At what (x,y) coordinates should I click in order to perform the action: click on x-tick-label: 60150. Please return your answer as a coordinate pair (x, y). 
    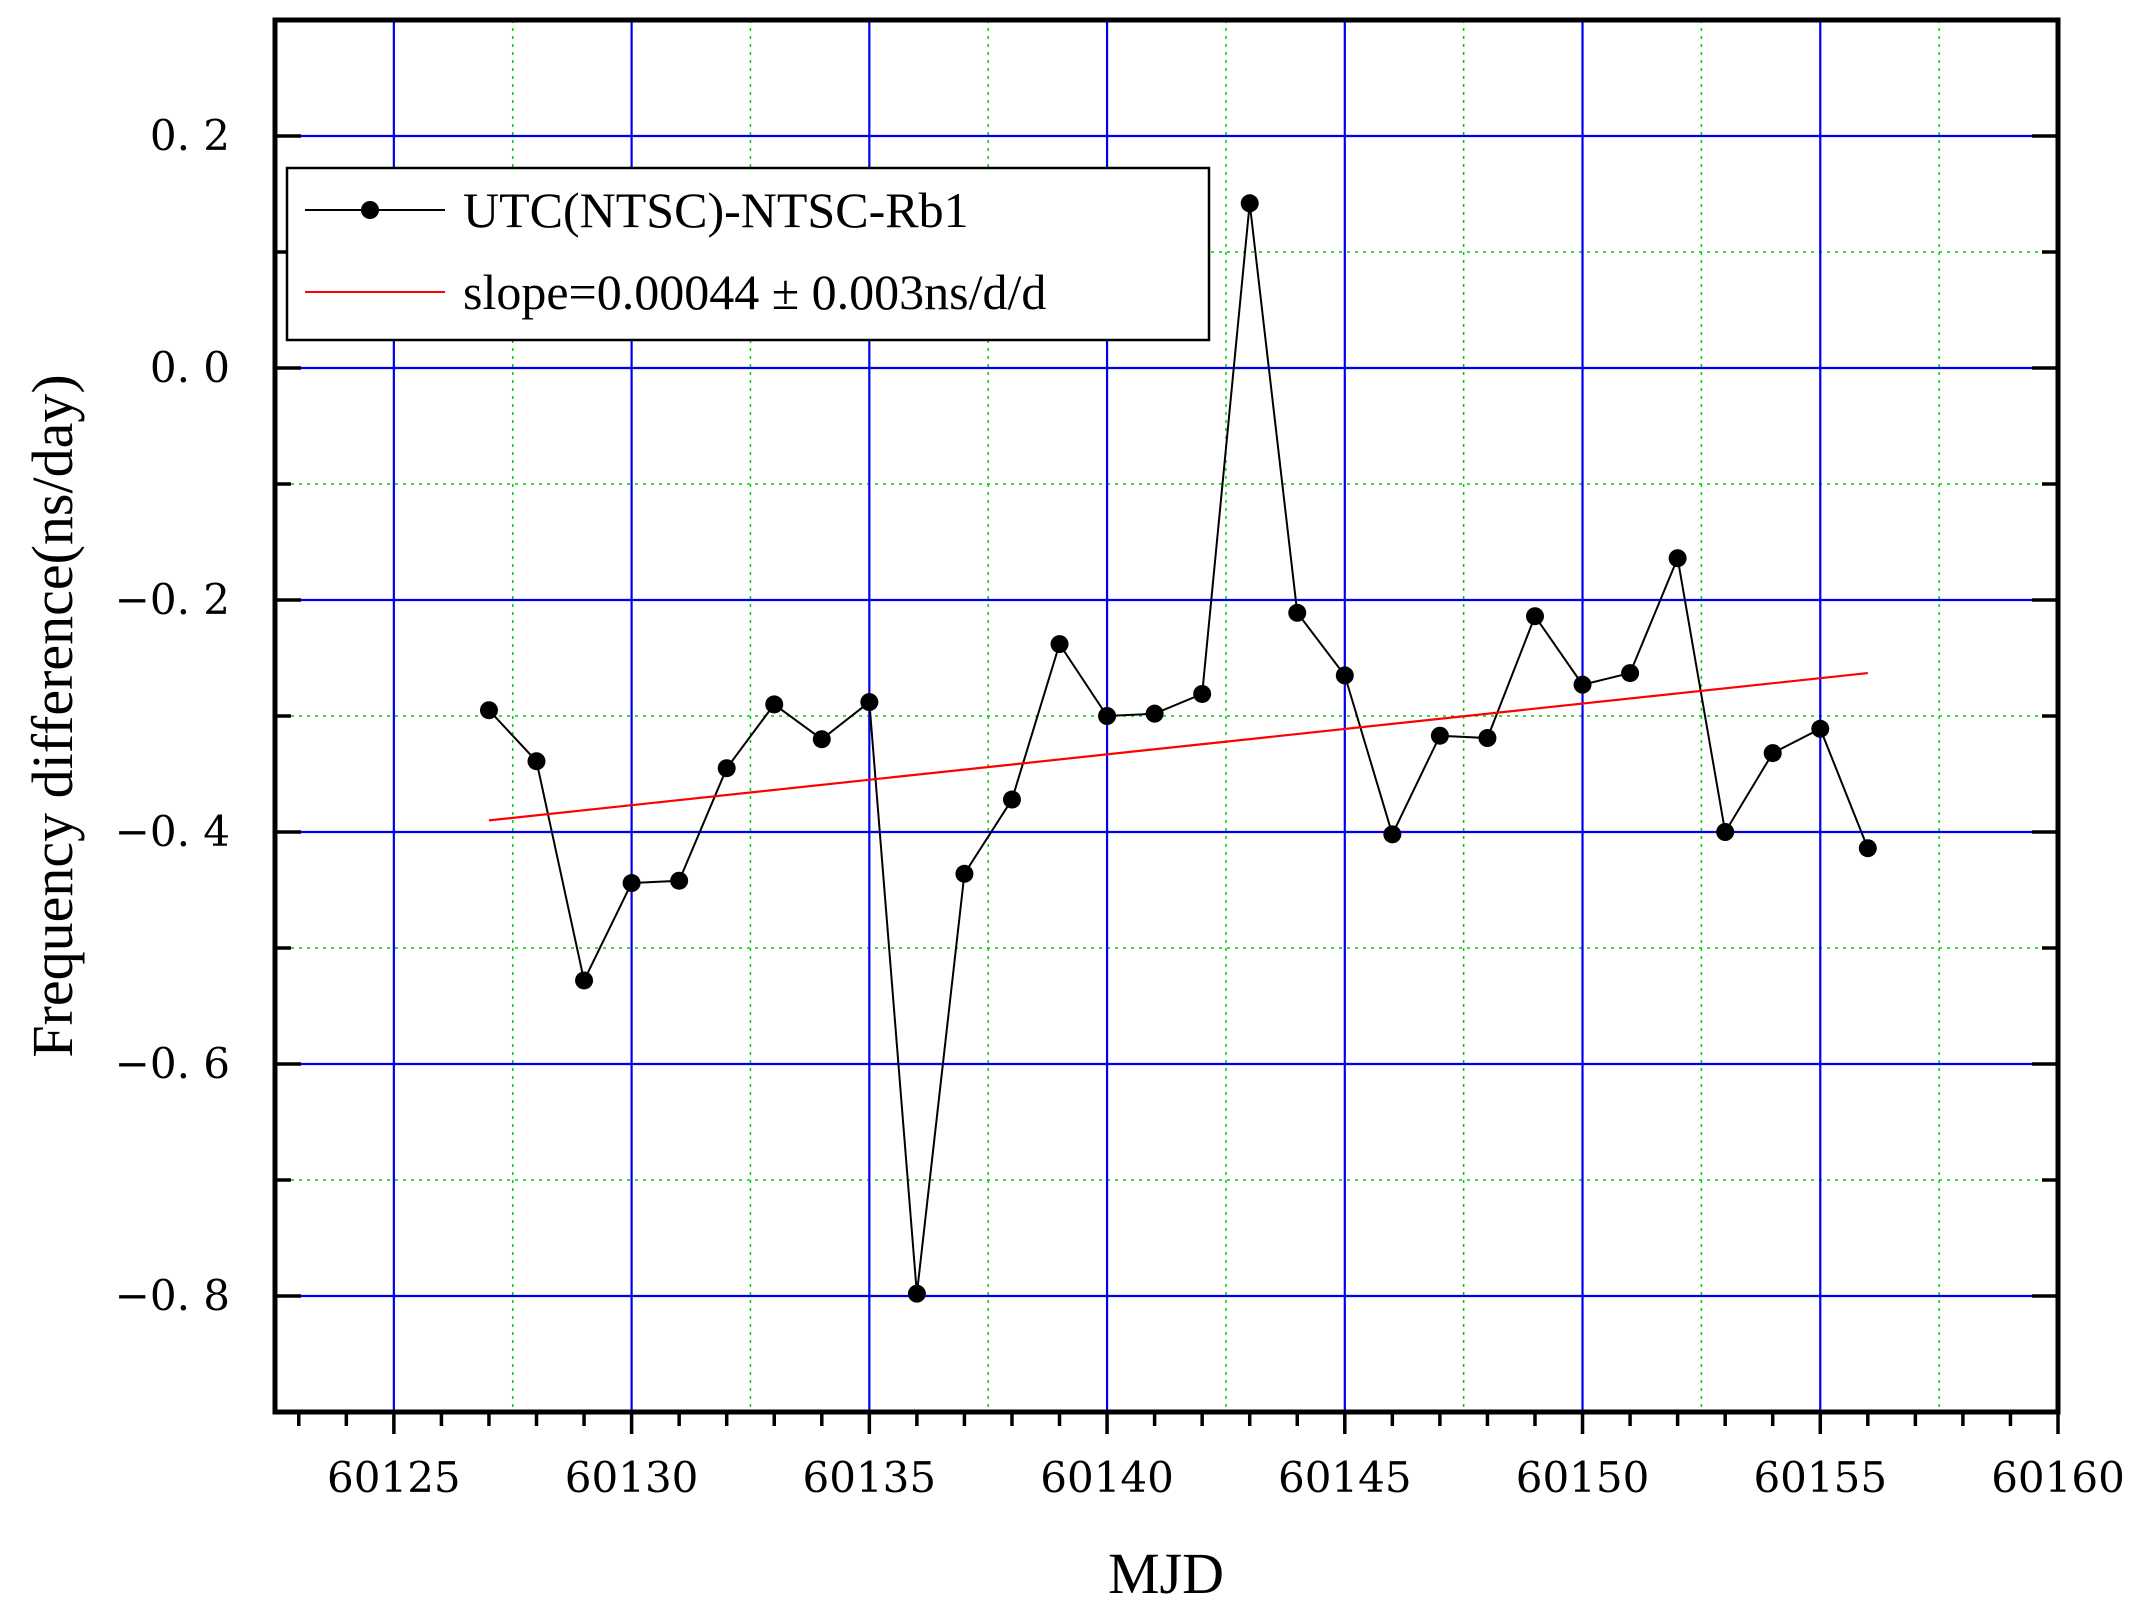
    Looking at the image, I should click on (1583, 1477).